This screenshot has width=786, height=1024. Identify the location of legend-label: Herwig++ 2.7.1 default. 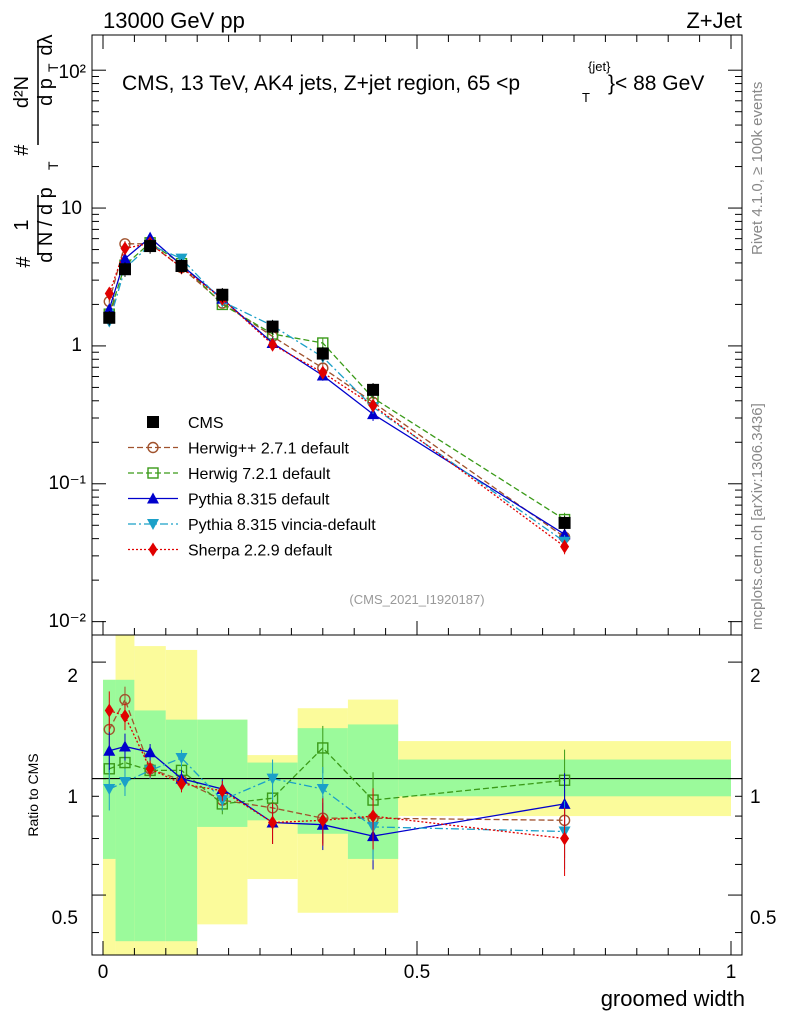
(269, 449).